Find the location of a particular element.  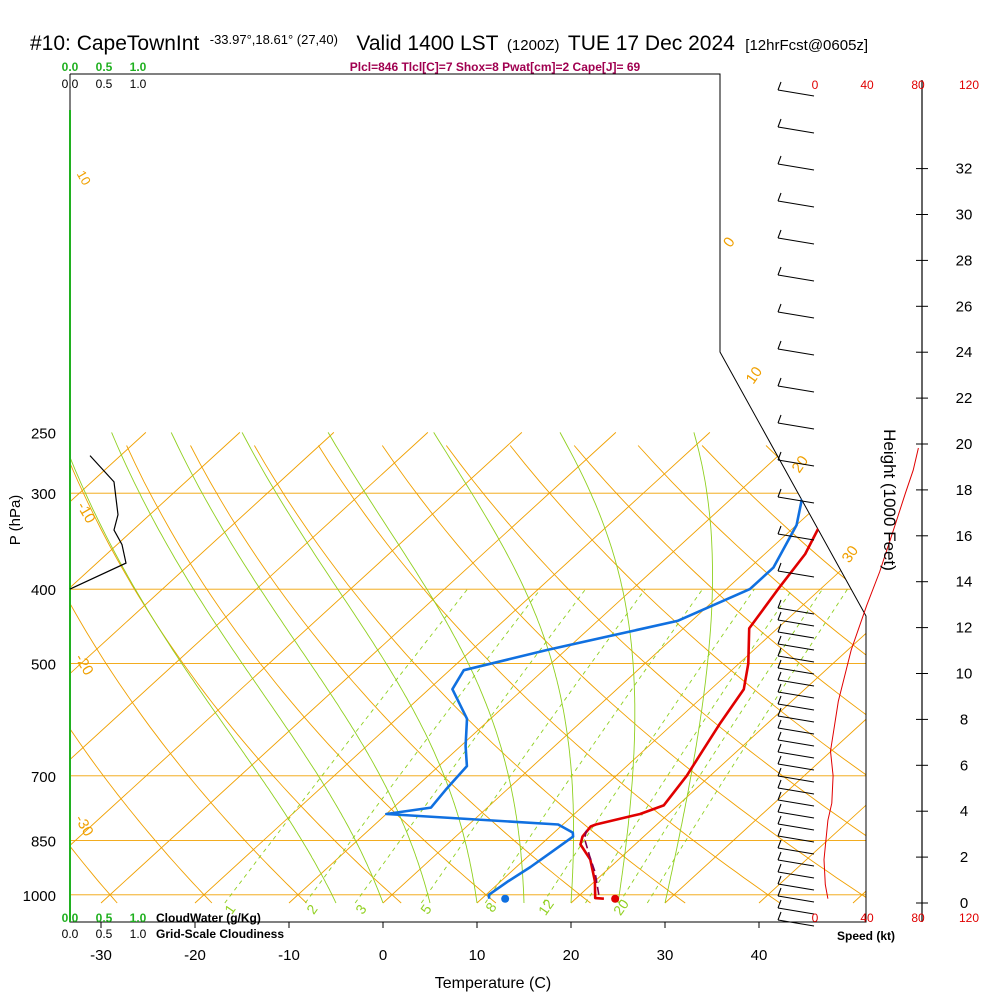

x-tick-label: 10 is located at coordinates (477, 955).